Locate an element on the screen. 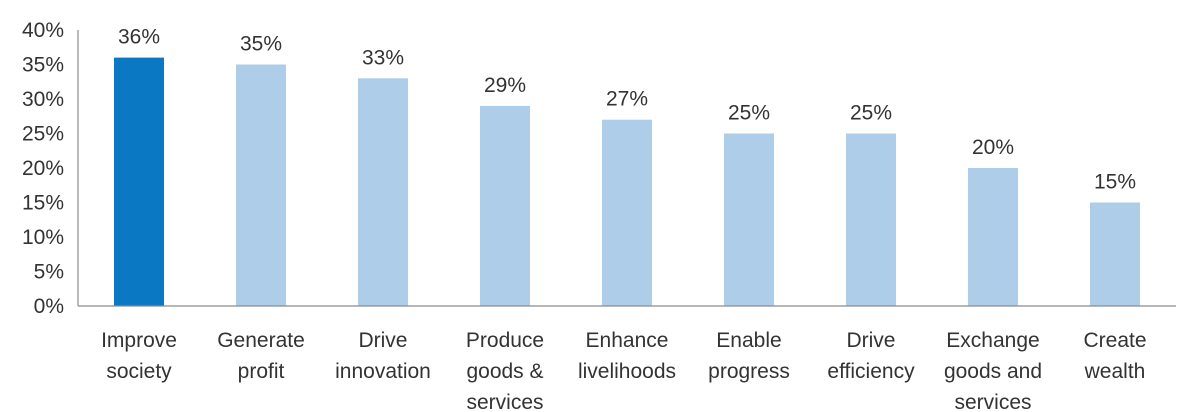 This screenshot has width=1182, height=412. y-axis-ticks: 0% 5% 10% 15% 20% 25% 30% 35% 40% is located at coordinates (43, 168).